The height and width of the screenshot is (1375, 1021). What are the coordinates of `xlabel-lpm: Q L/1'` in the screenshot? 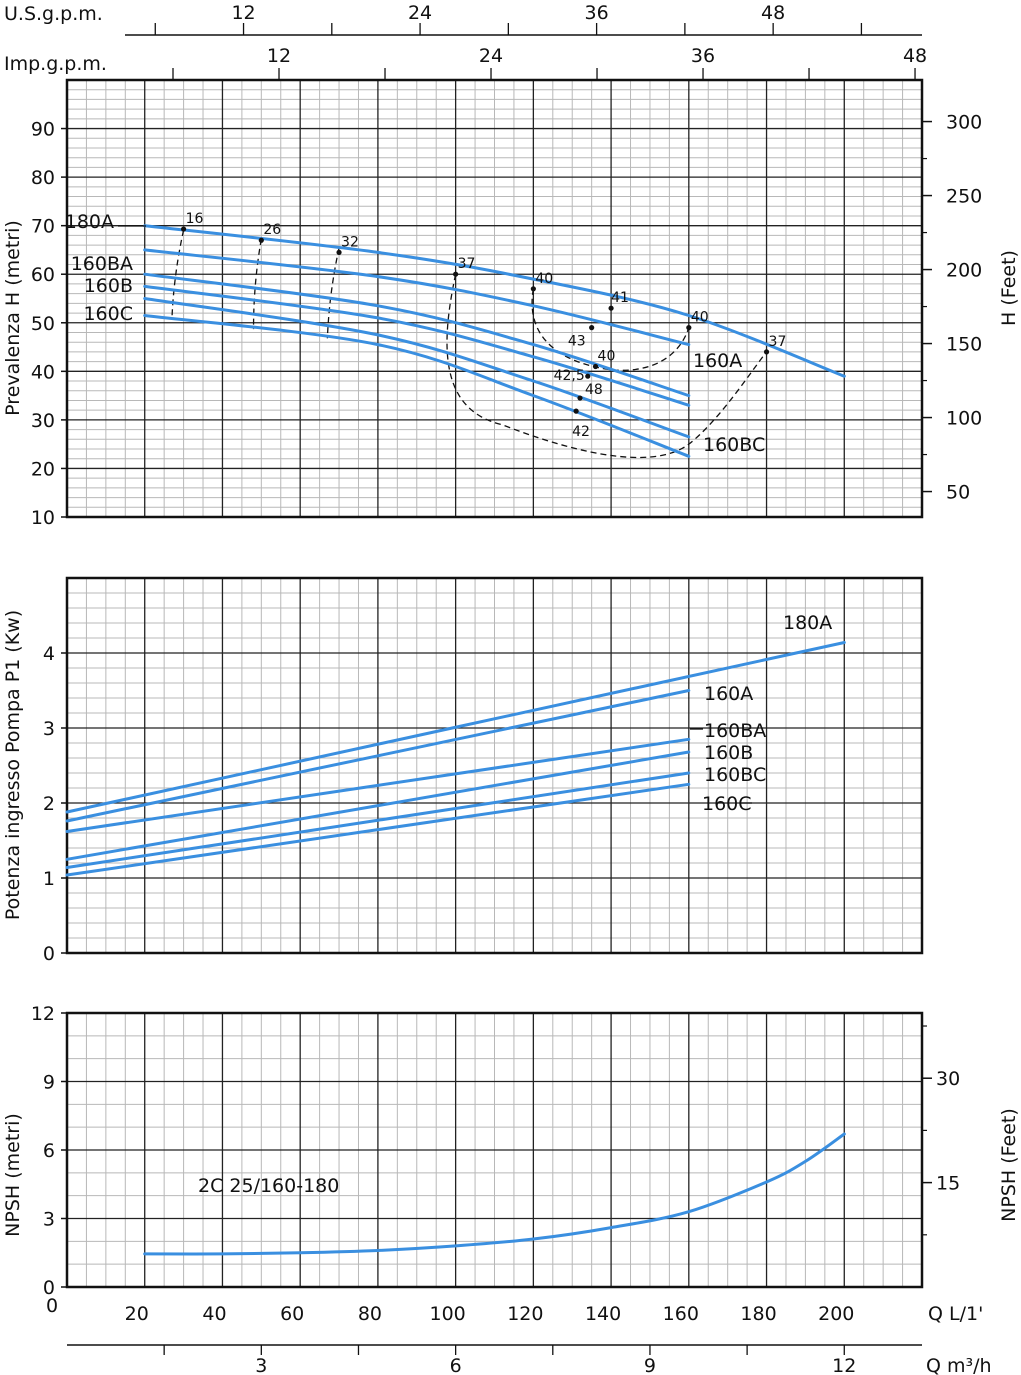 It's located at (955, 1314).